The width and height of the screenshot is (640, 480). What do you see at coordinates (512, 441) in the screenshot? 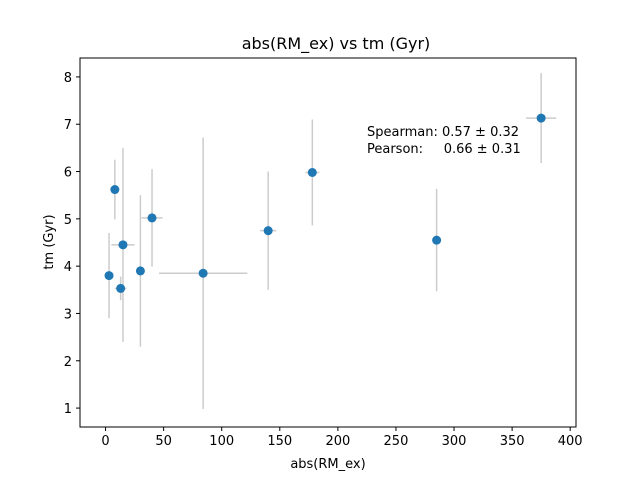
I see `x-tick-label: 350` at bounding box center [512, 441].